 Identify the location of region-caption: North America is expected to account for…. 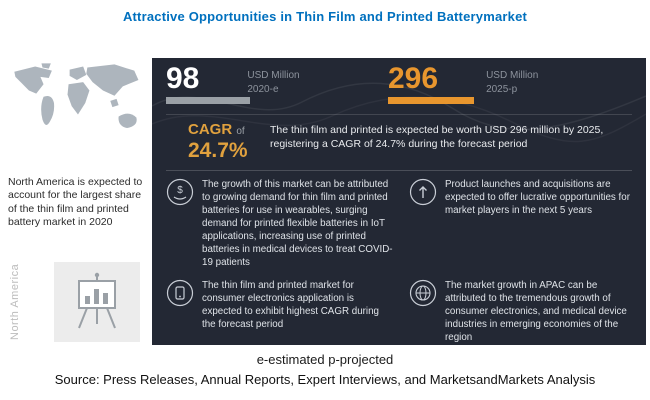
(75, 202).